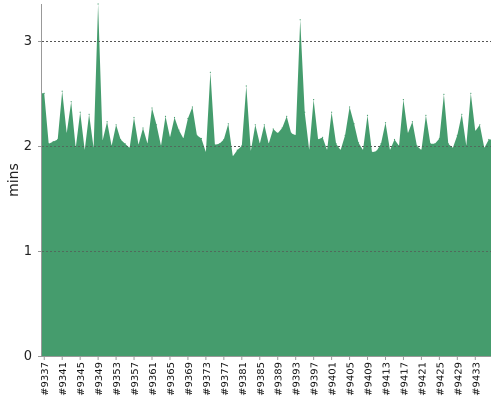 The height and width of the screenshot is (400, 500). What do you see at coordinates (243, 379) in the screenshot?
I see `x-tick-label: #9381` at bounding box center [243, 379].